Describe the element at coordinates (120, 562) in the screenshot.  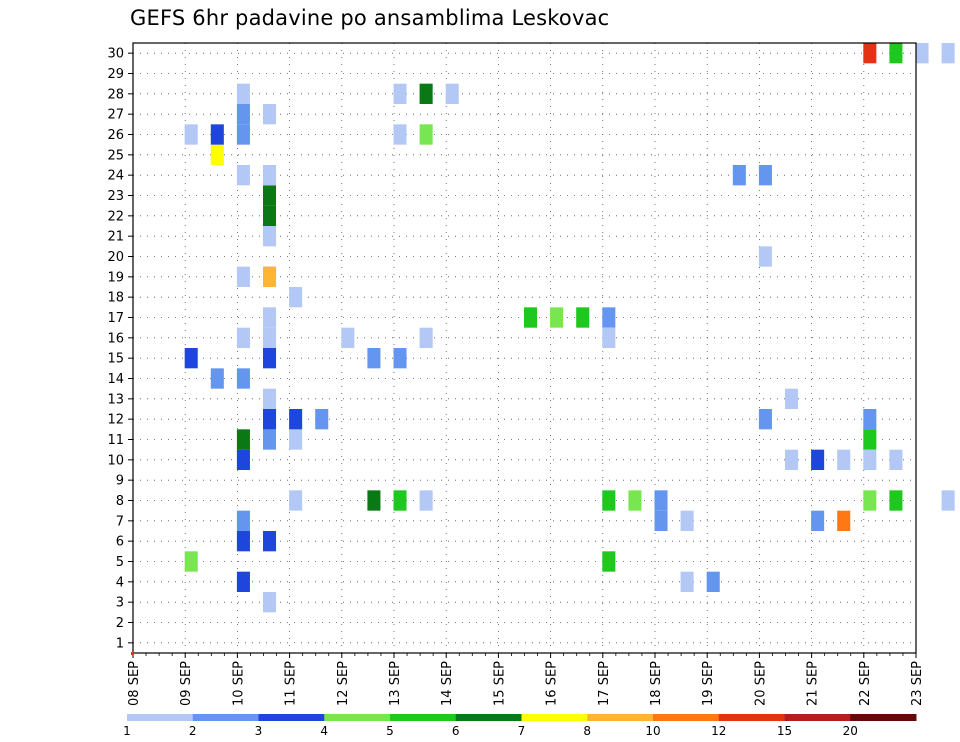
I see `y-tick-label: 5` at that location.